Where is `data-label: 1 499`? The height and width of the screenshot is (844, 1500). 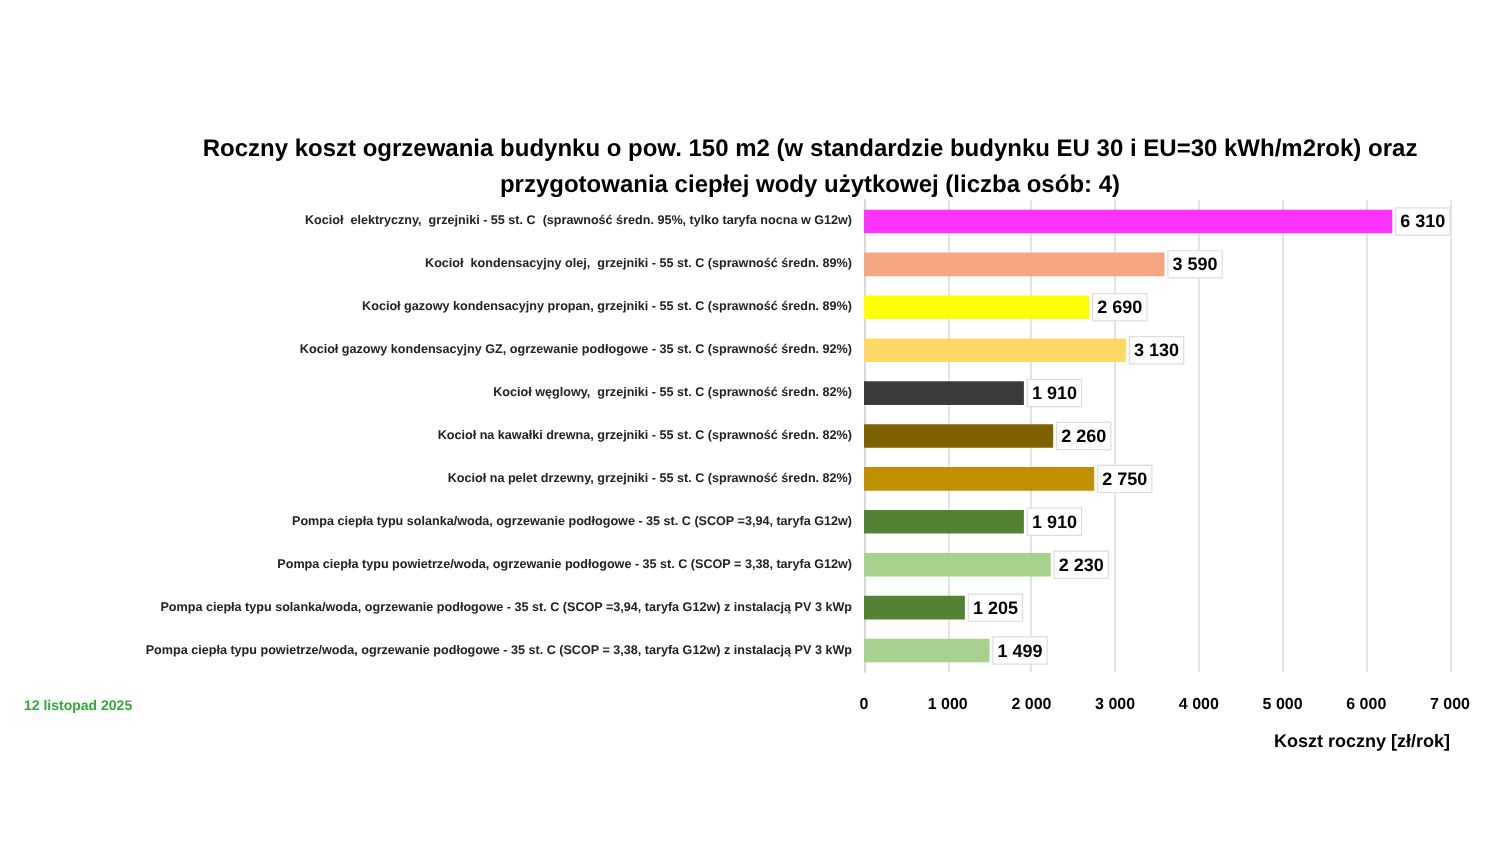 data-label: 1 499 is located at coordinates (1020, 650).